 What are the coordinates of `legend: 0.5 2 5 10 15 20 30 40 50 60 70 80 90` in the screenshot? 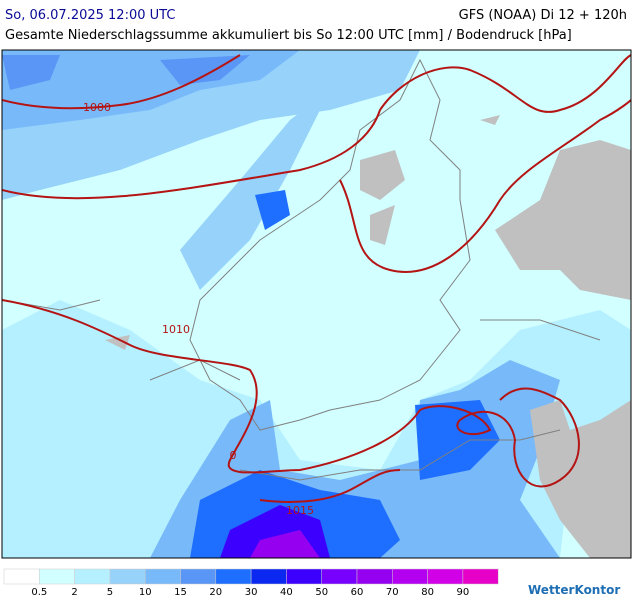 It's located at (251, 583).